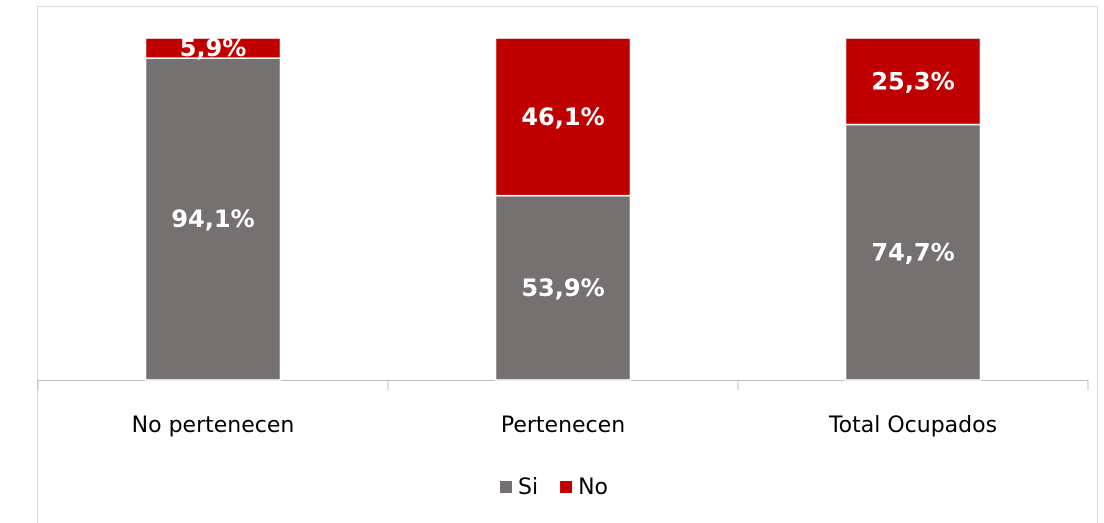 This screenshot has width=1104, height=523. Describe the element at coordinates (213, 425) in the screenshot. I see `x-tick-label: No pertenecen` at that location.